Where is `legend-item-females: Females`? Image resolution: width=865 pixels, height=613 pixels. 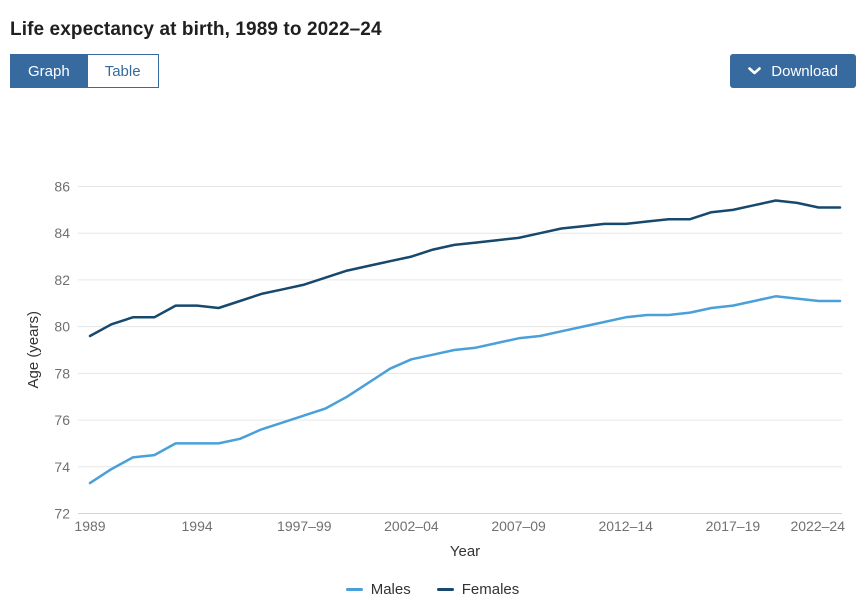 legend-item-females: Females is located at coordinates (478, 589).